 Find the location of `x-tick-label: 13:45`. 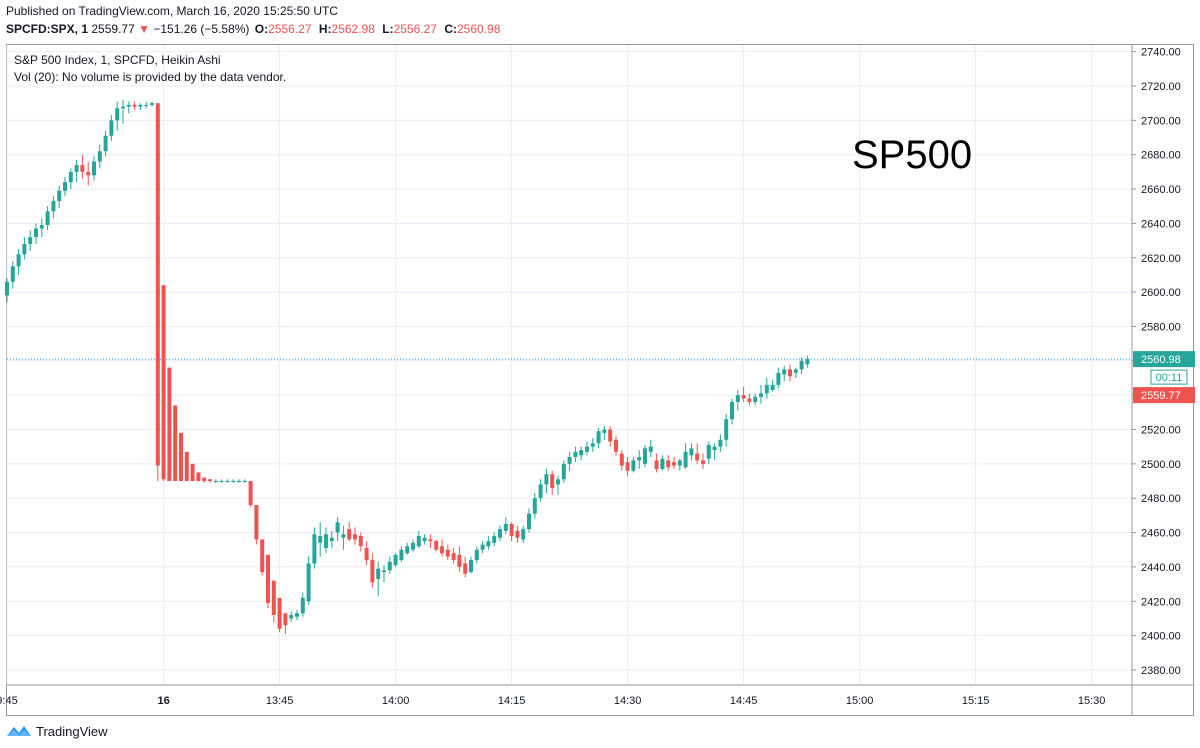

x-tick-label: 13:45 is located at coordinates (280, 701).